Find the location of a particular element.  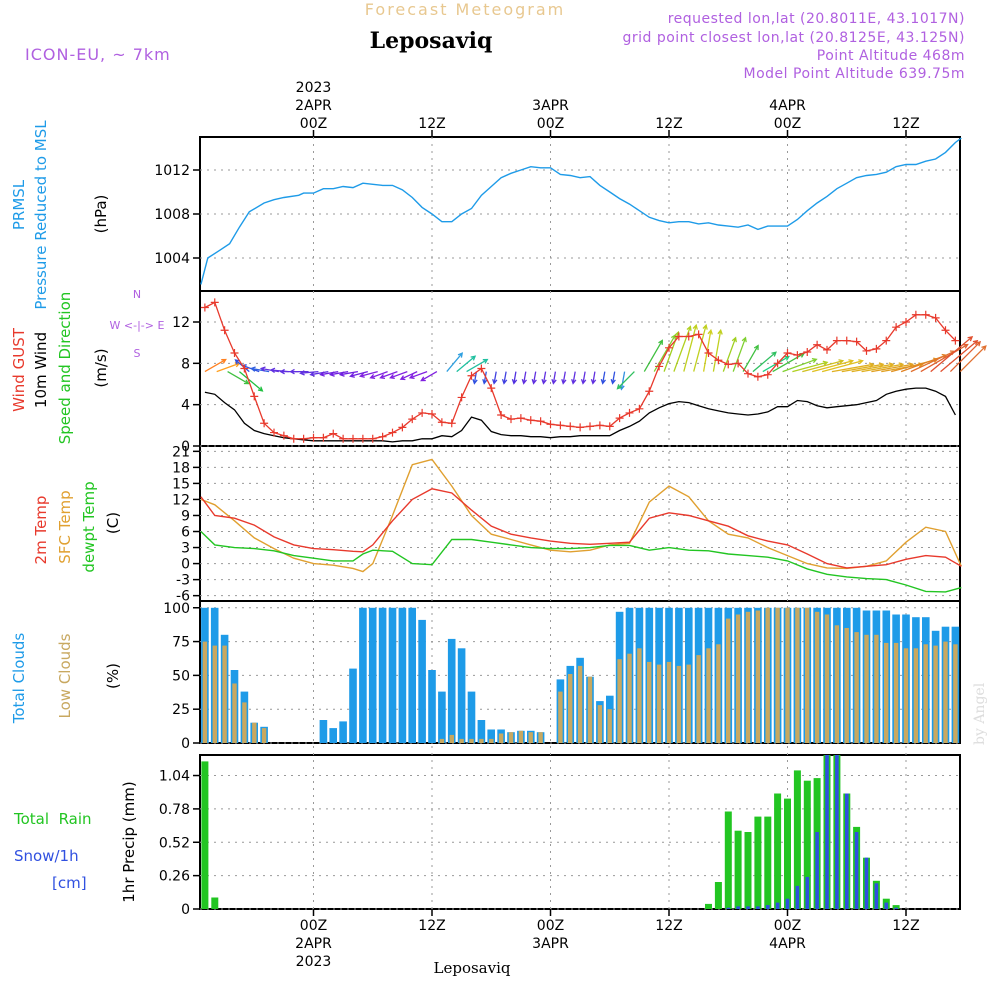

precip-label-snow: Snow/1h is located at coordinates (46, 856).